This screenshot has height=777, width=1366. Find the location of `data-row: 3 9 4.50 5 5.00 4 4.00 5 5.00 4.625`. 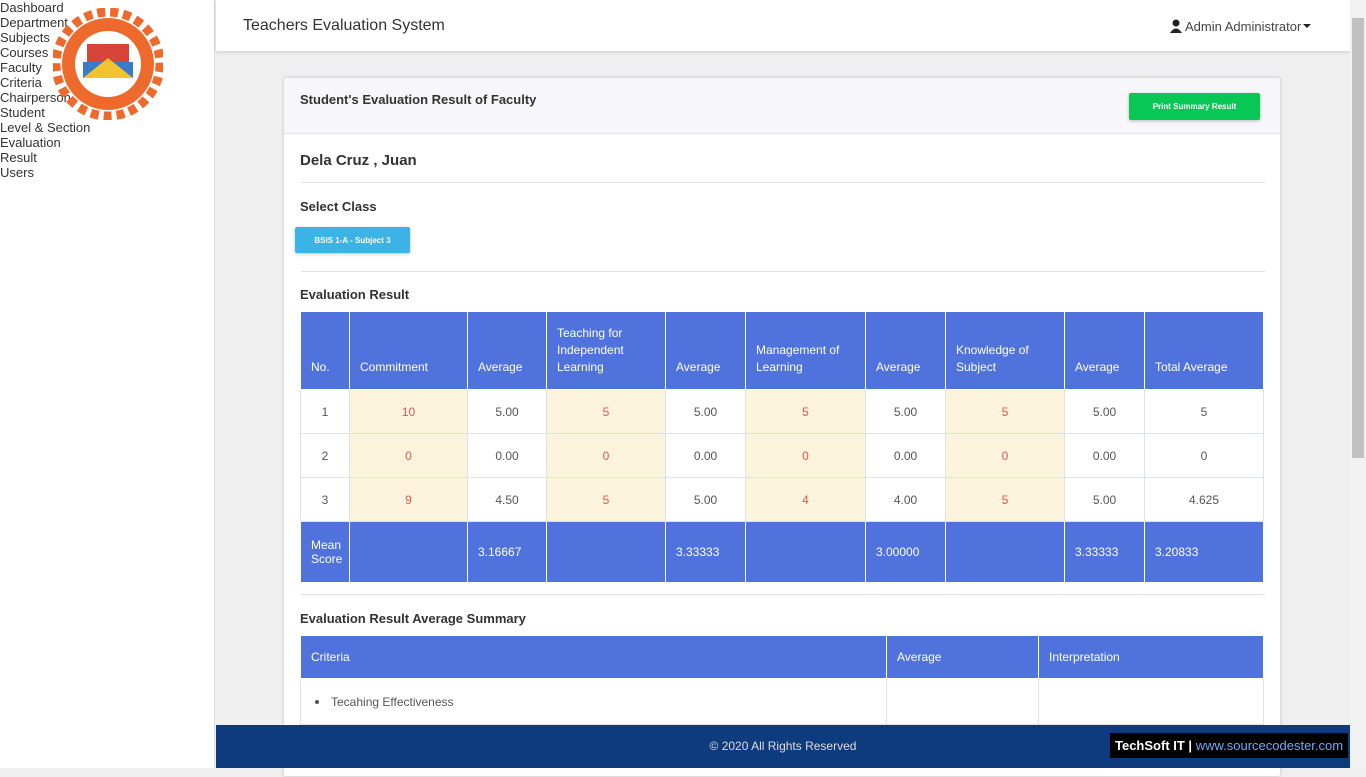

data-row: 3 9 4.50 5 5.00 4 4.00 5 5.00 4.625 is located at coordinates (782, 499).